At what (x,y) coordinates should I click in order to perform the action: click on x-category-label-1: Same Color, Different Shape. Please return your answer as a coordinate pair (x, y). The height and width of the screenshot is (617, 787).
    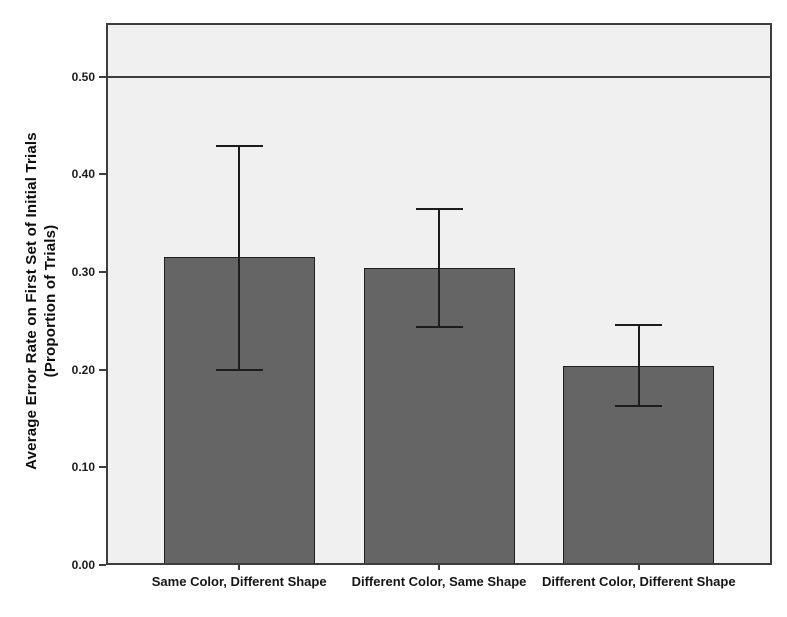
    Looking at the image, I should click on (239, 581).